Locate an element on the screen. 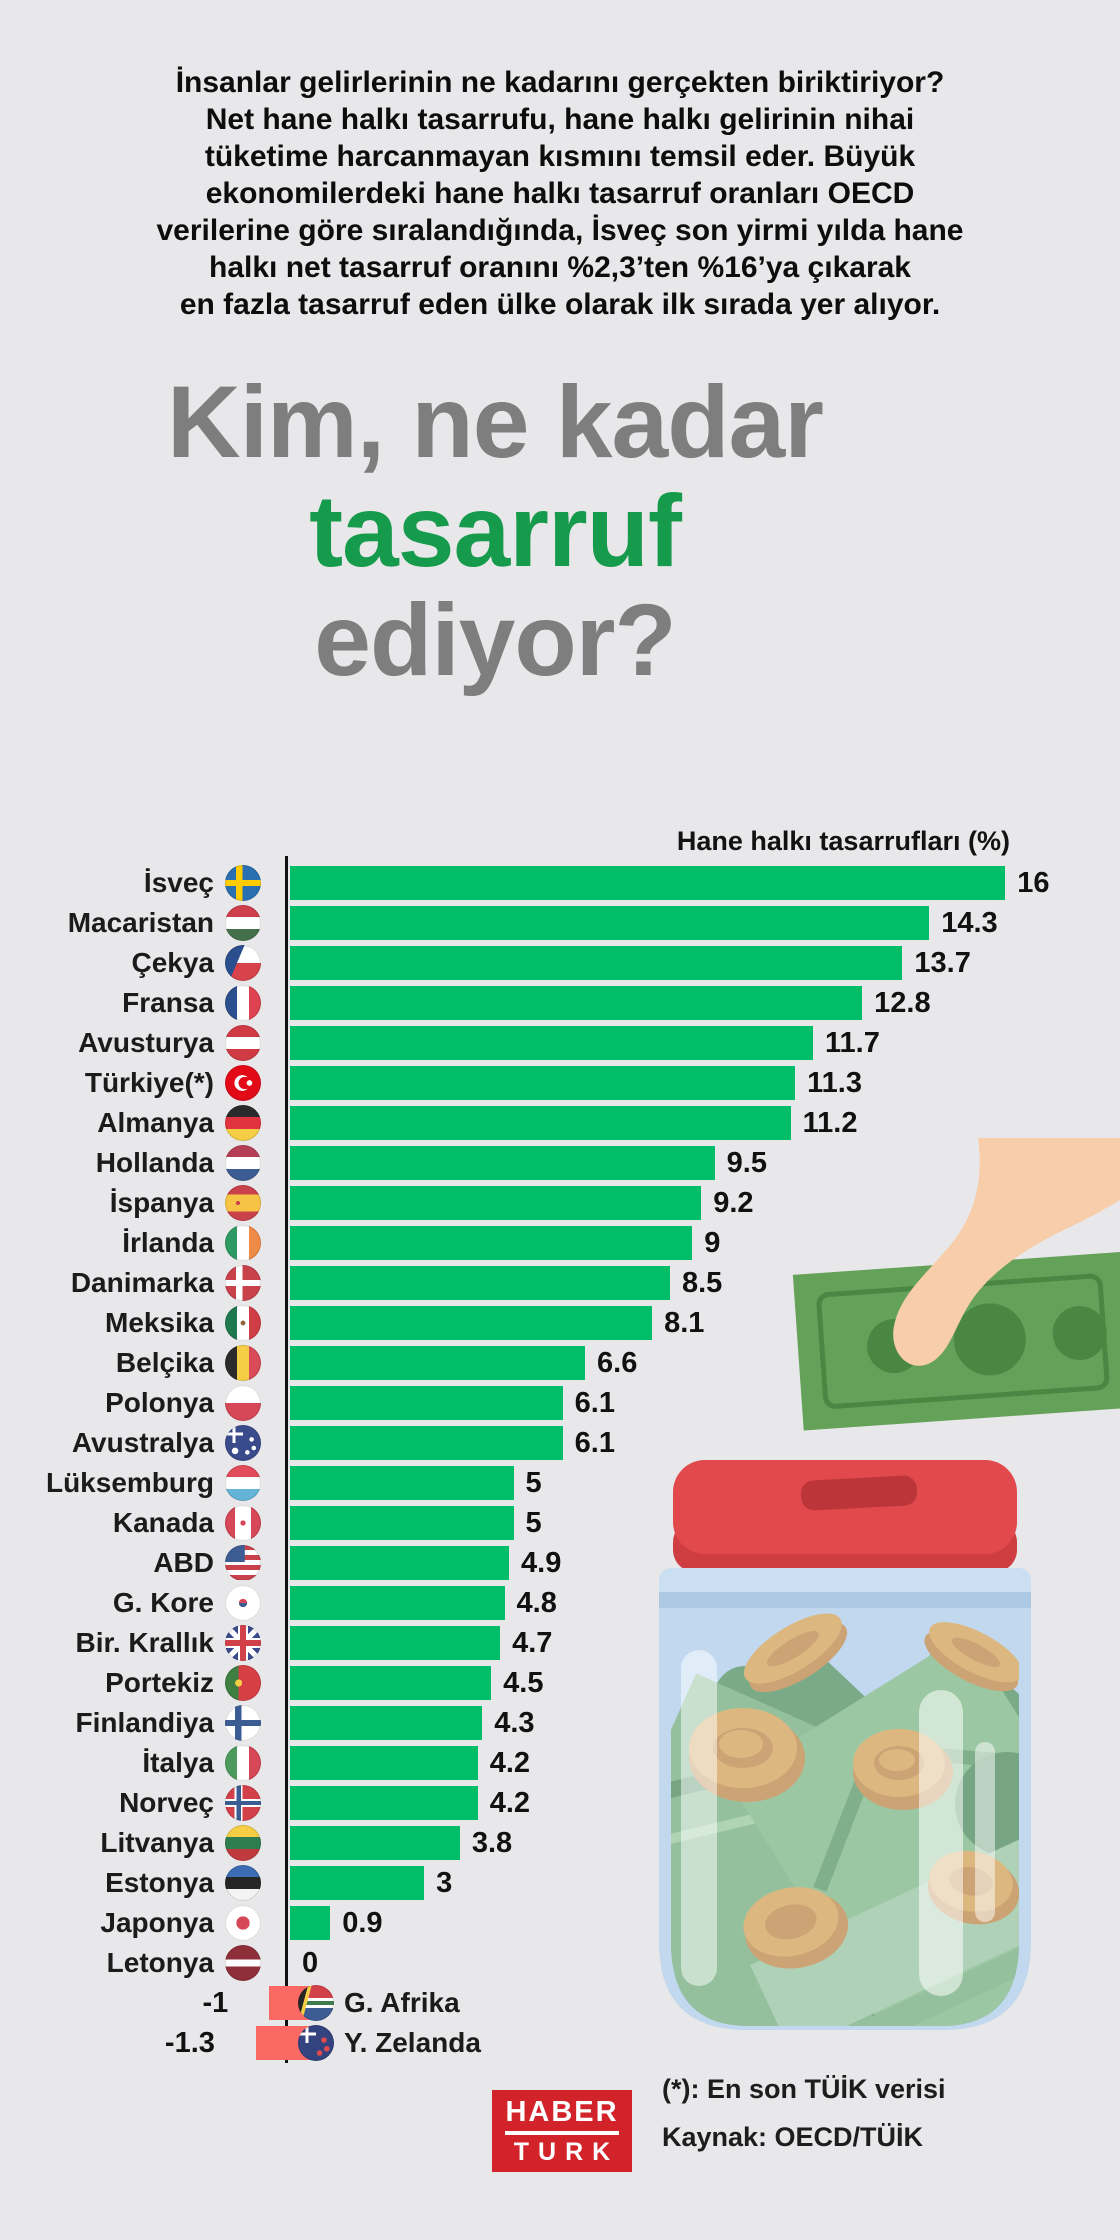  flag-sweden-icon is located at coordinates (243, 883).